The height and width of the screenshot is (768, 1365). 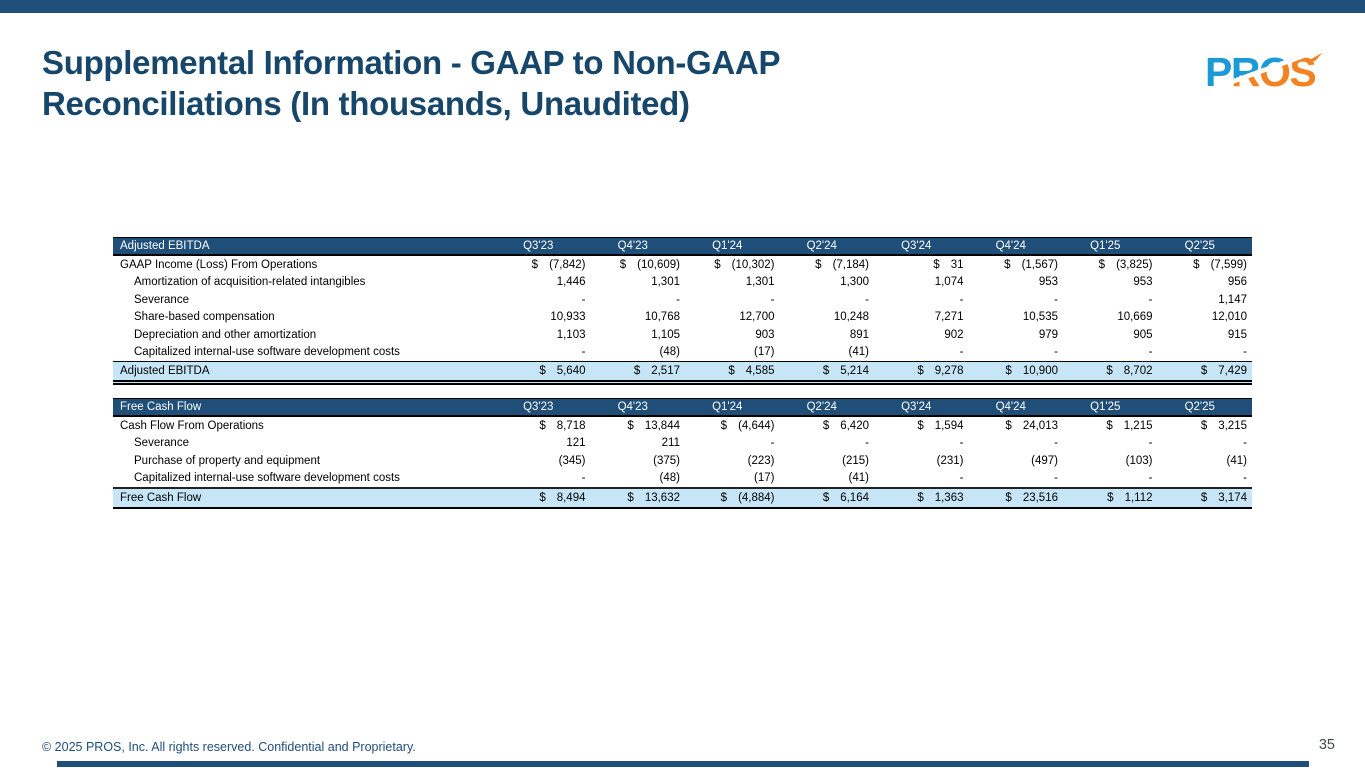 What do you see at coordinates (827, 335) in the screenshot?
I see `cell-value: 891` at bounding box center [827, 335].